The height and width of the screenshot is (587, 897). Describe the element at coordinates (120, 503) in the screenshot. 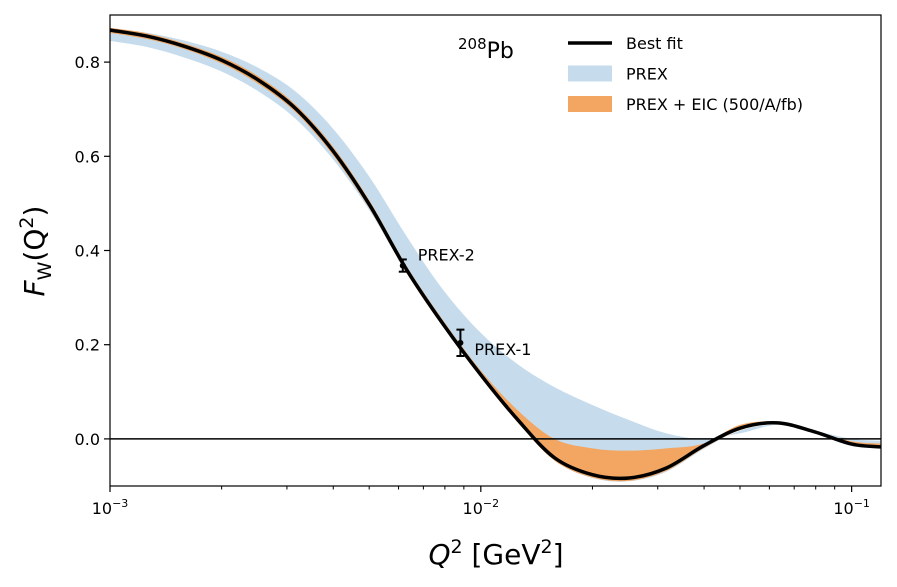

I see `x-tick-exp: −3` at that location.